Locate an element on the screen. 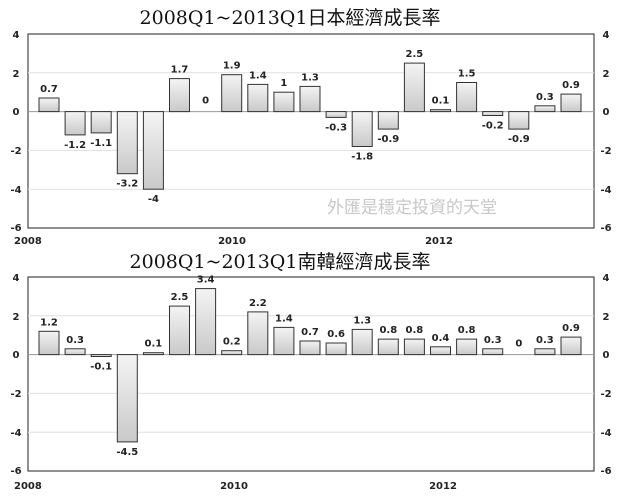  japan-xtick-year: 2010 is located at coordinates (232, 241).